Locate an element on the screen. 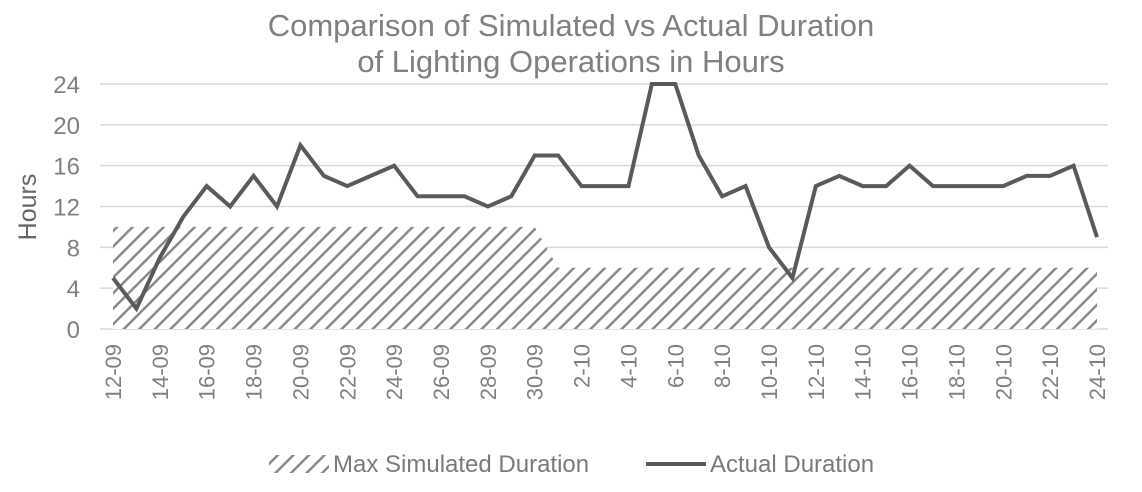 The image size is (1142, 492). chart-title-line-2: of Lighting Operations in Hours is located at coordinates (571, 61).